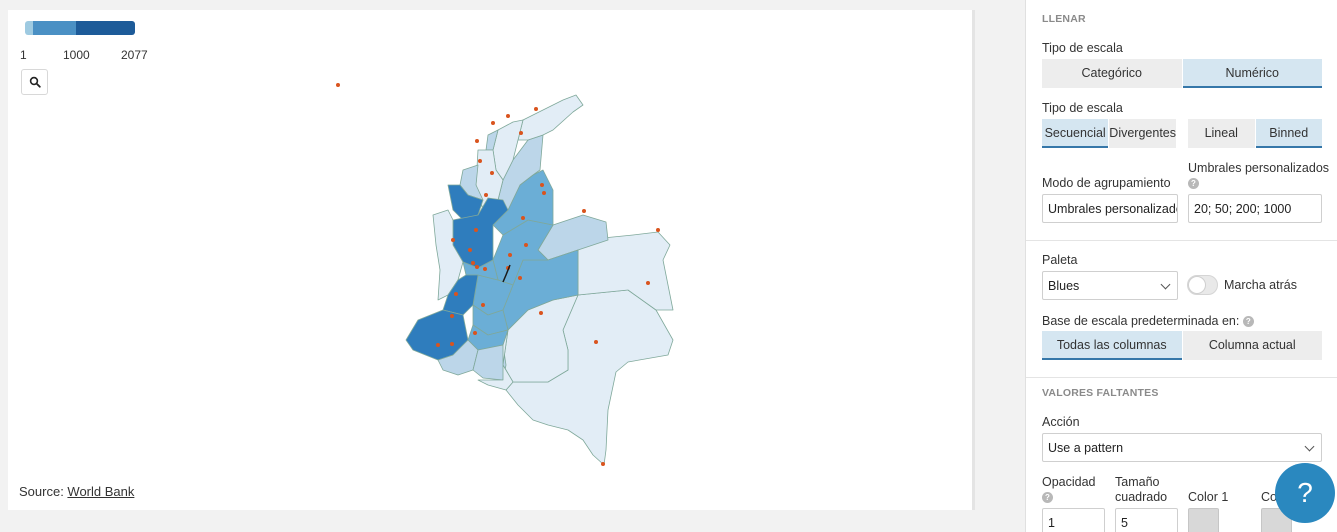 The height and width of the screenshot is (532, 1337). I want to click on river-line, so click(506, 273).